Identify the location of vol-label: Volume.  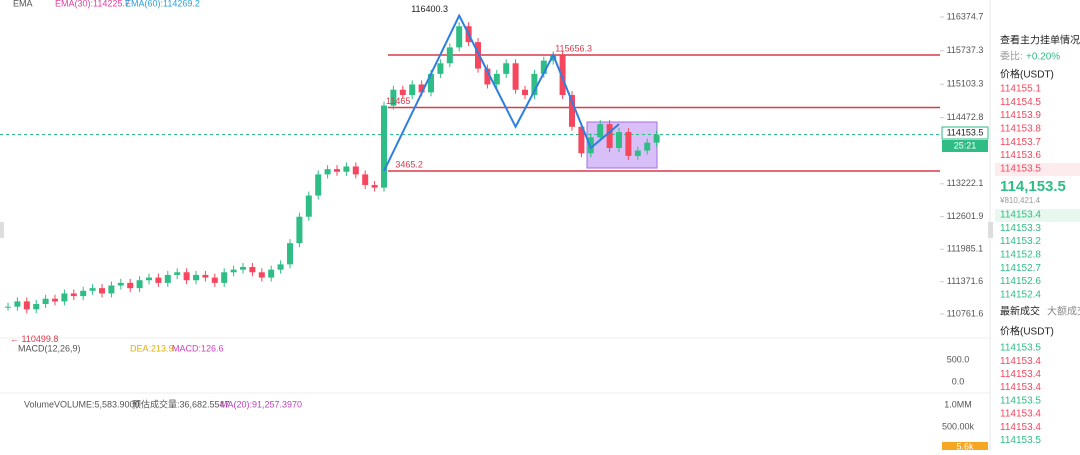
(39, 404).